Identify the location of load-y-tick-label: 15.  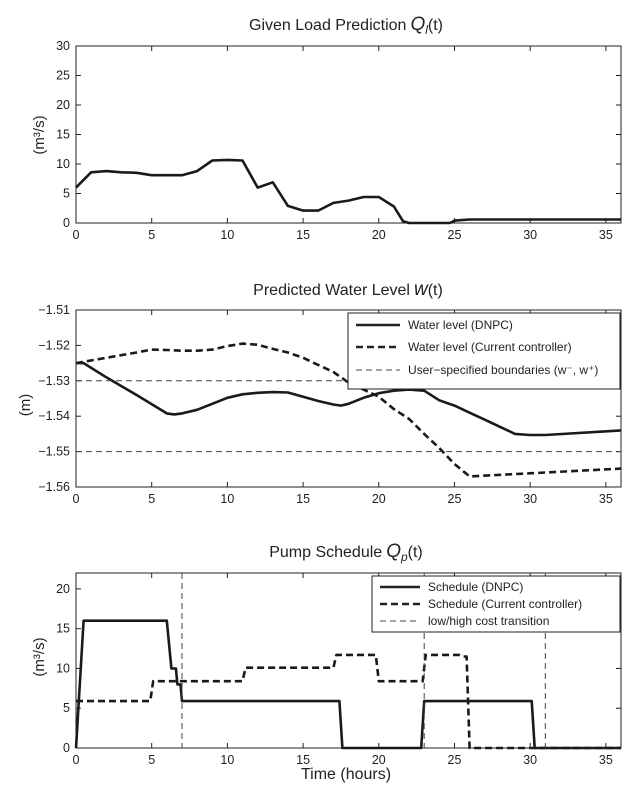
(63, 135).